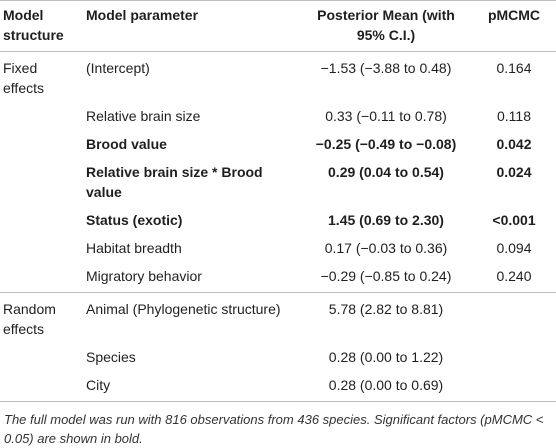 This screenshot has height=448, width=556. Describe the element at coordinates (191, 277) in the screenshot. I see `parameter-cell: Migratory behavior` at that location.